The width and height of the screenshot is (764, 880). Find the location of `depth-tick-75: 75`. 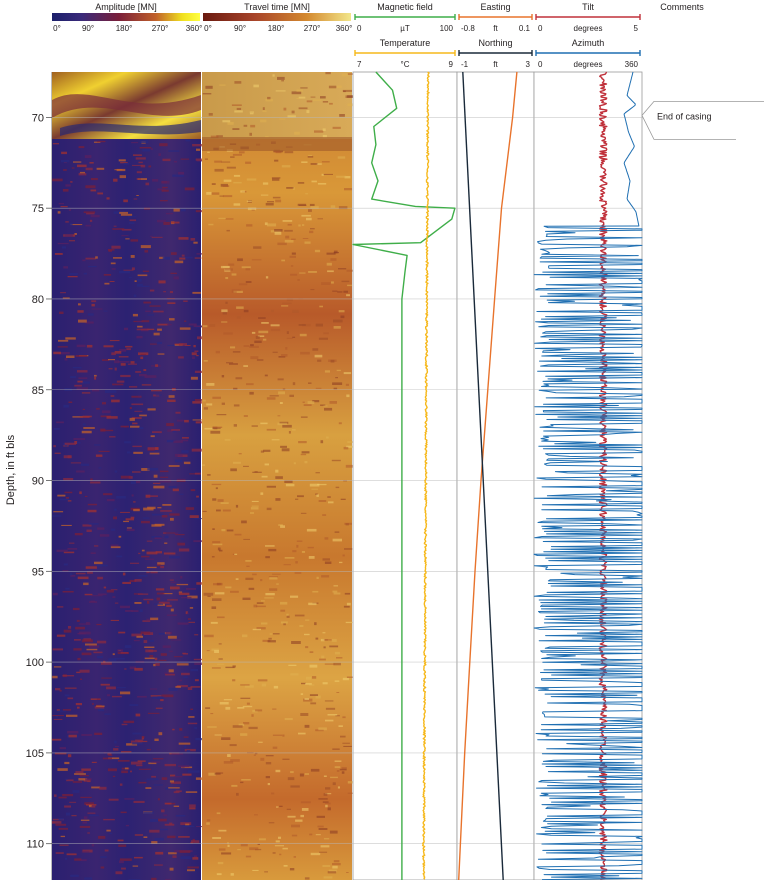

depth-tick-75: 75 is located at coordinates (38, 209).